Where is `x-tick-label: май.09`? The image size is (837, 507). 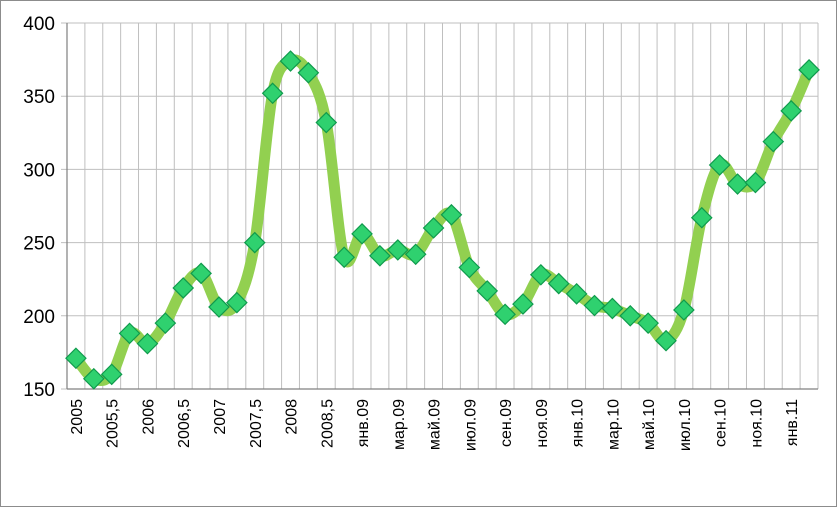 x-tick-label: май.09 is located at coordinates (435, 424).